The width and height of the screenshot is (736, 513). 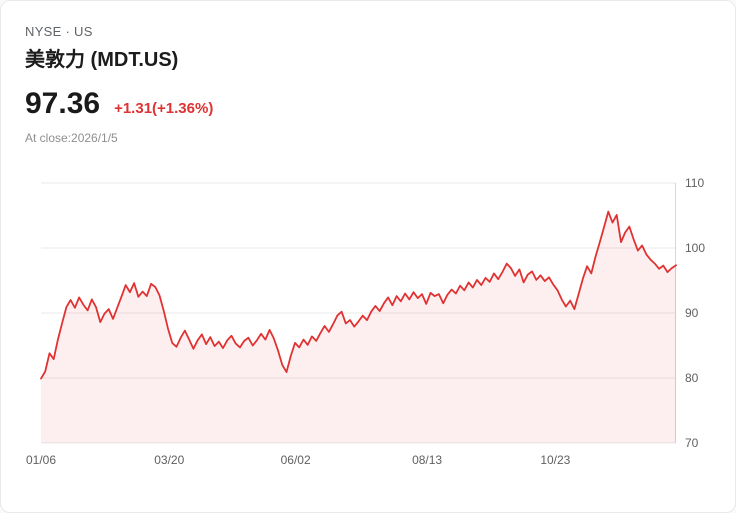 I want to click on x-axis-label: 03/20, so click(x=169, y=460).